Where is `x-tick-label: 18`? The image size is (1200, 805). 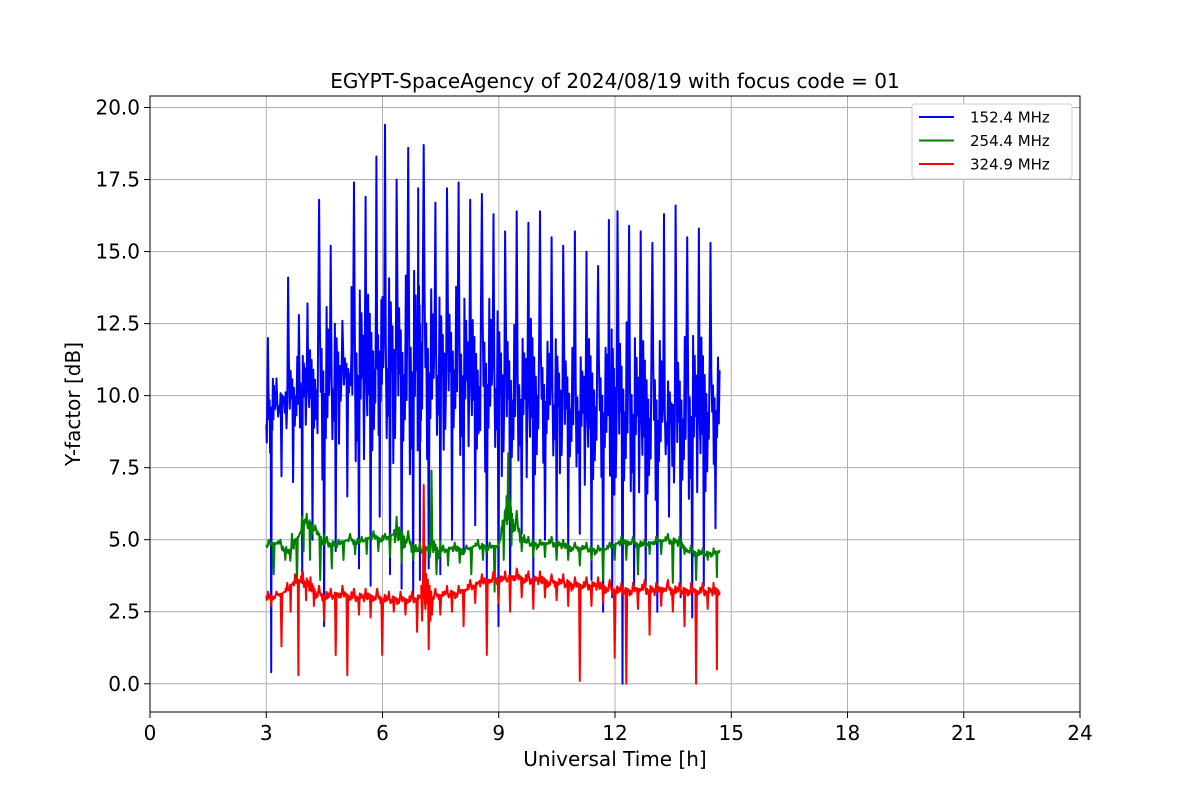 x-tick-label: 18 is located at coordinates (847, 733).